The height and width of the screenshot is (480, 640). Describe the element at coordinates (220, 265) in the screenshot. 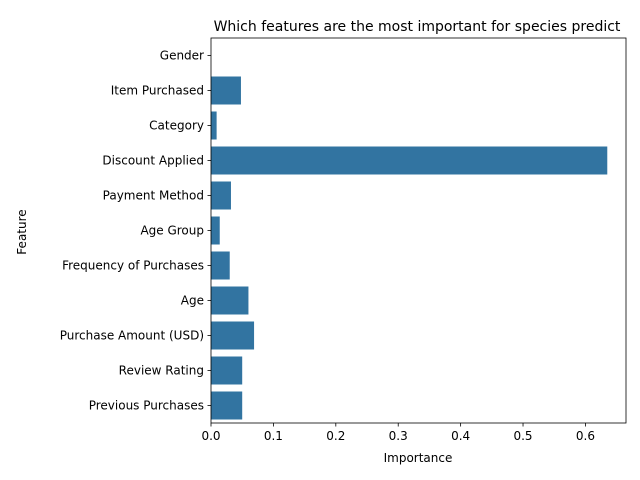

I see `bar-frequency-of-purchases` at that location.